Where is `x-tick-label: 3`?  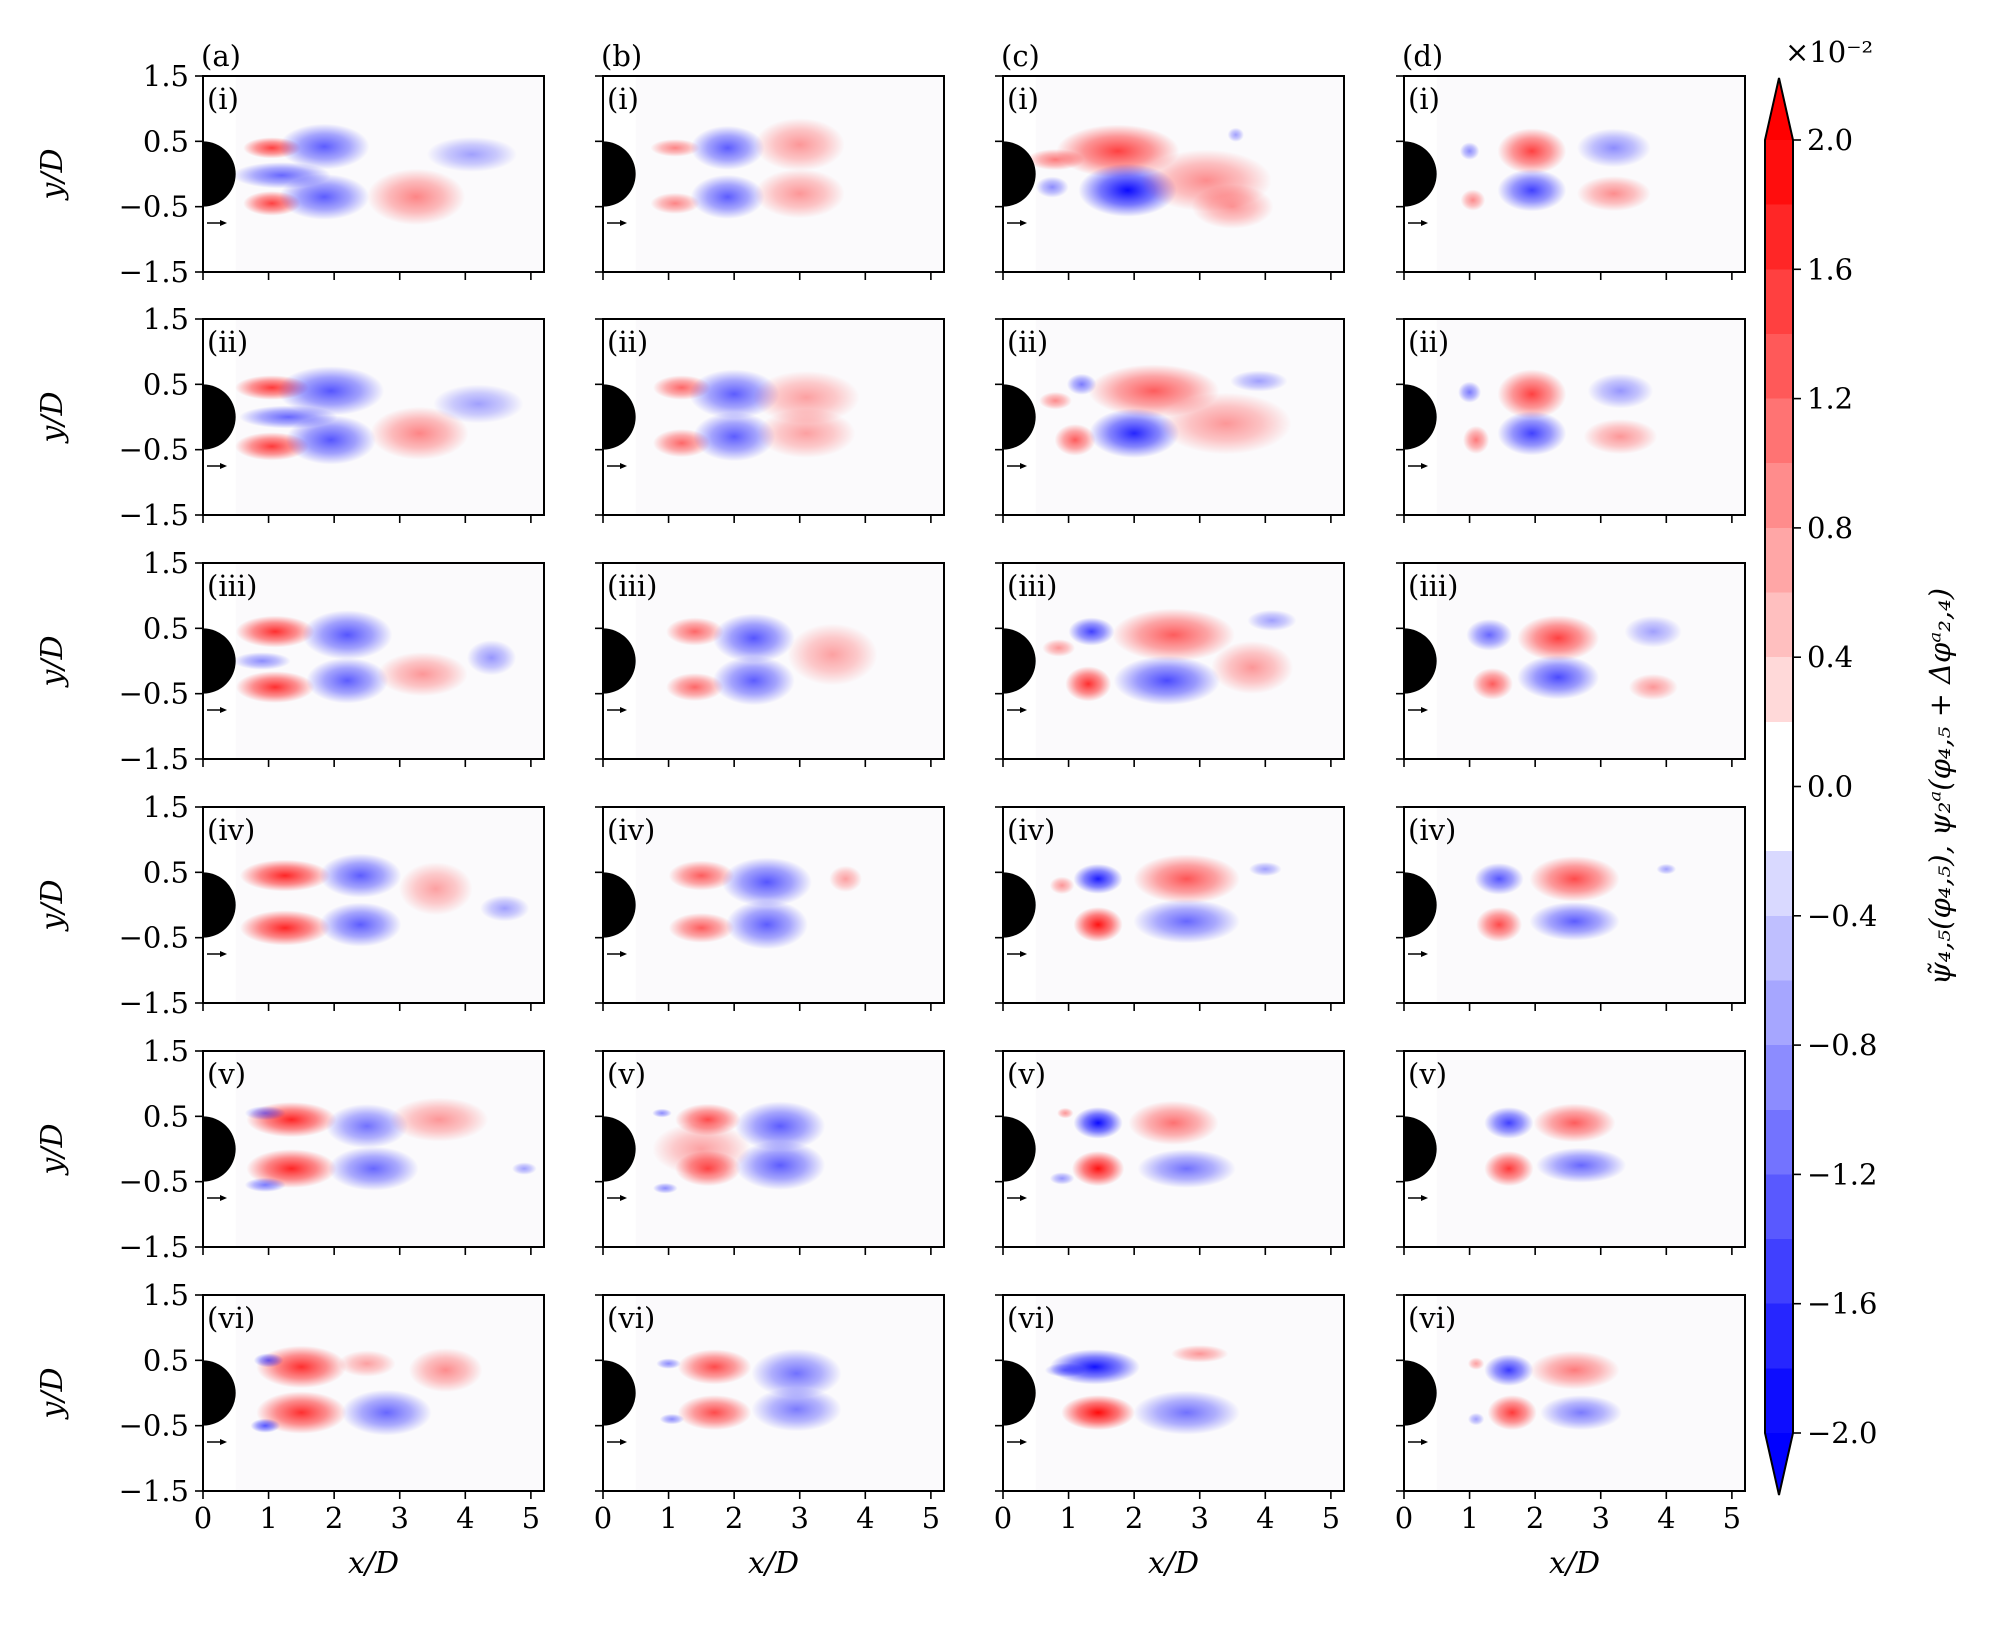
x-tick-label: 3 is located at coordinates (1601, 1518).